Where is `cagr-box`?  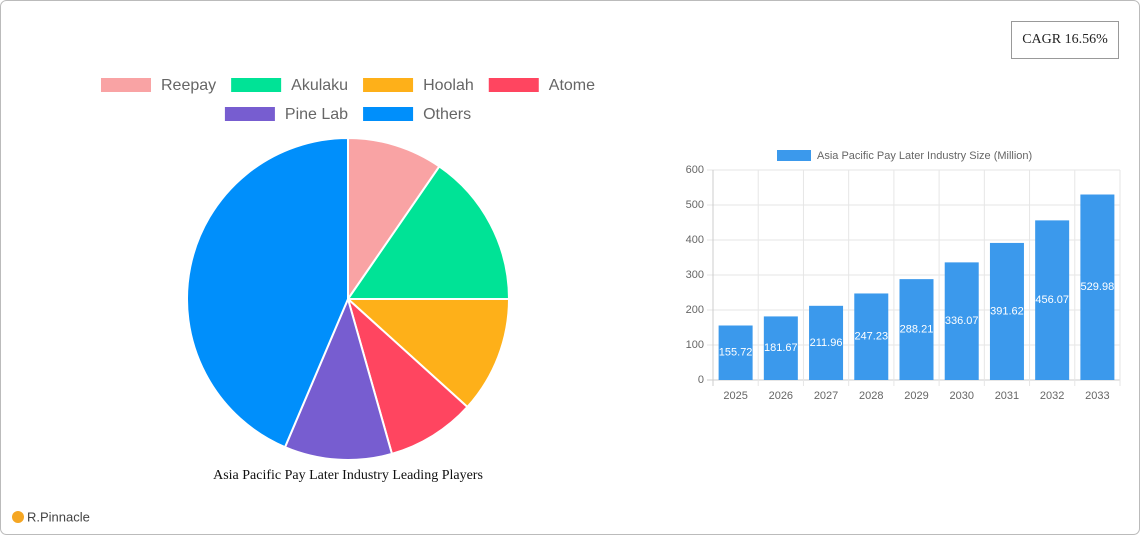
cagr-box is located at coordinates (1065, 40).